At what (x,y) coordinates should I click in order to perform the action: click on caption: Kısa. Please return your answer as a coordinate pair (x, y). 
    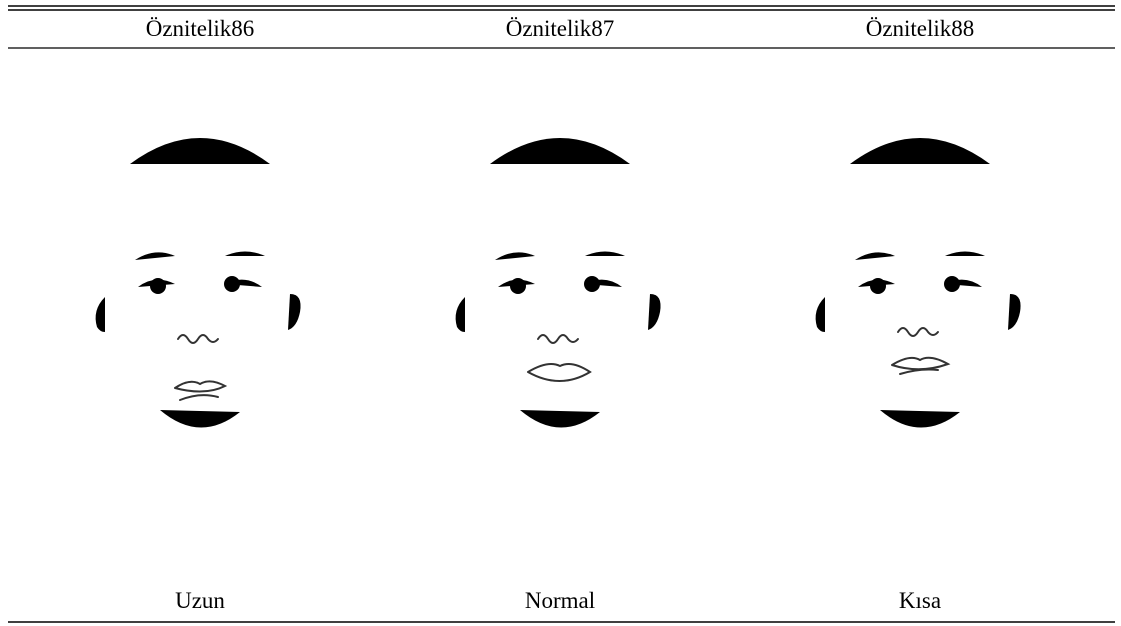
    Looking at the image, I should click on (920, 600).